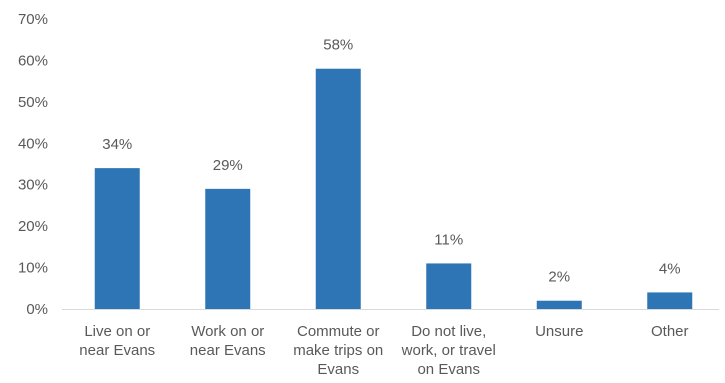 This screenshot has width=725, height=383. I want to click on category-label: Work on or near Evans, so click(228, 341).